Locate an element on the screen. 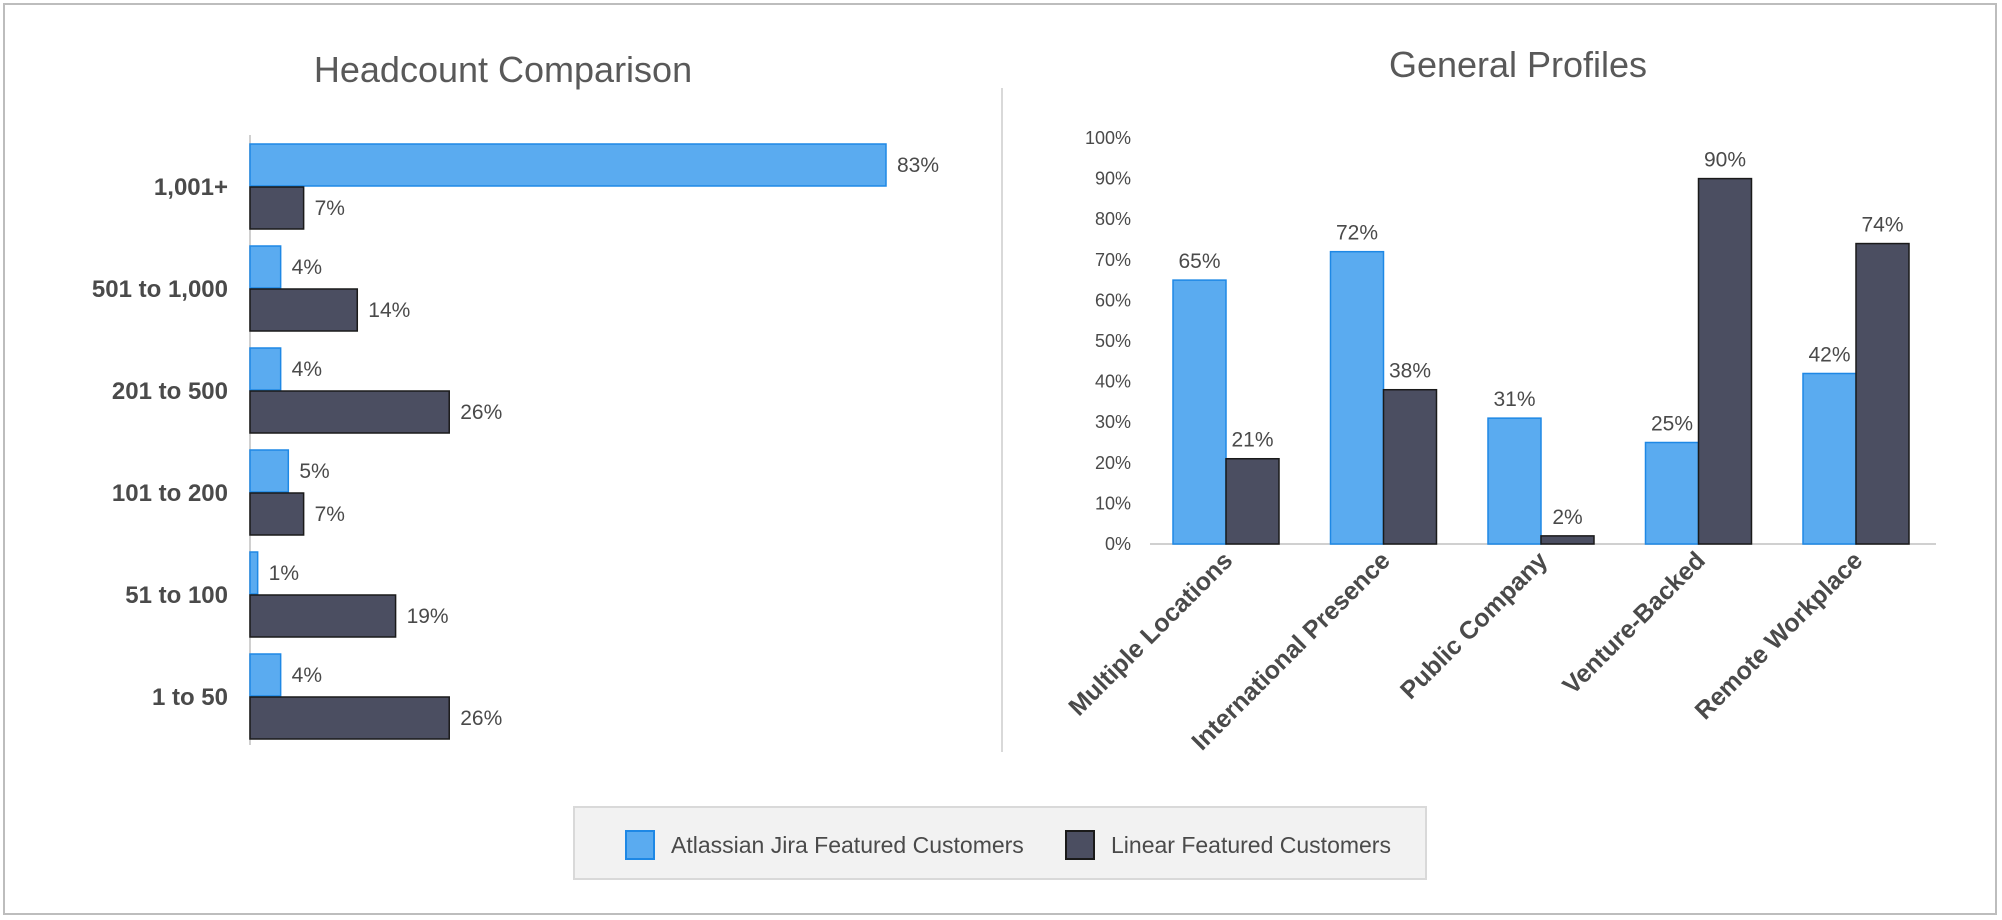 This screenshot has height=920, width=2002. profiles-y-tick-label: 0% is located at coordinates (1118, 544).